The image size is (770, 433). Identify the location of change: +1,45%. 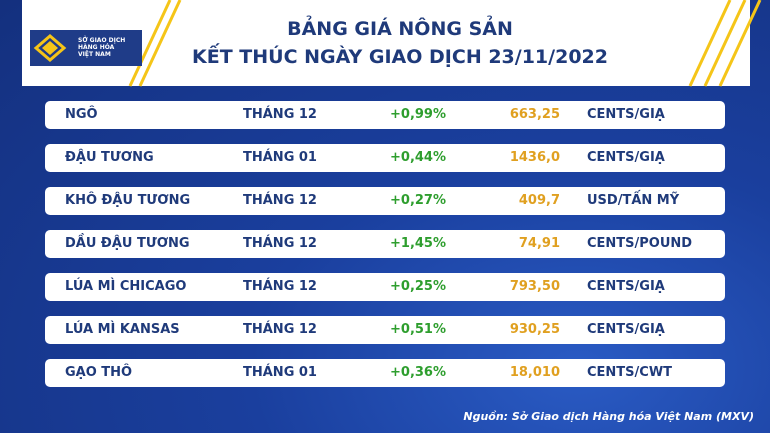
(418, 243).